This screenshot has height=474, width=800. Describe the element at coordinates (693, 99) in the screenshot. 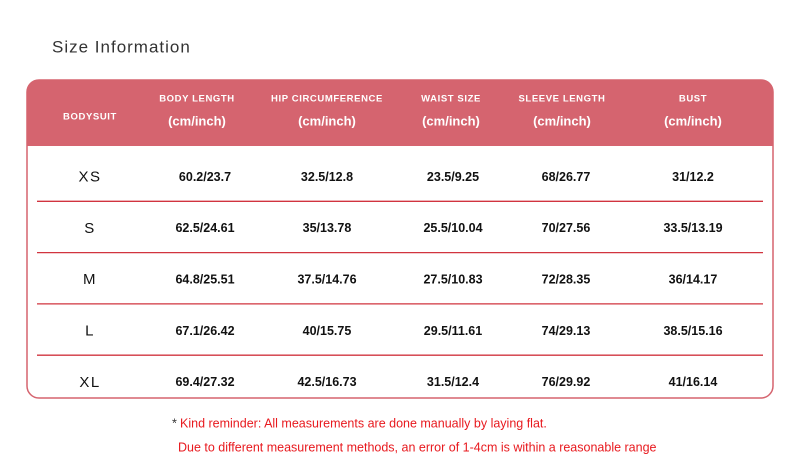

I see `column-label: BUST` at that location.